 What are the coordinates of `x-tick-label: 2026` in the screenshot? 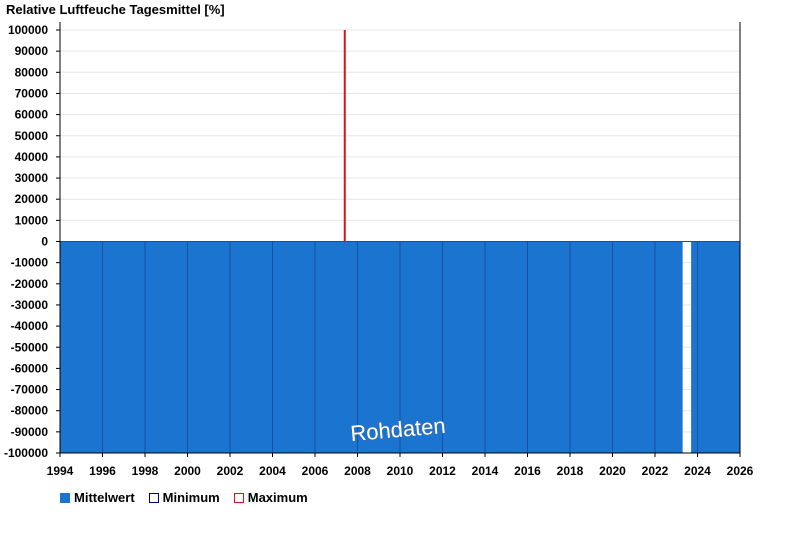 It's located at (740, 471).